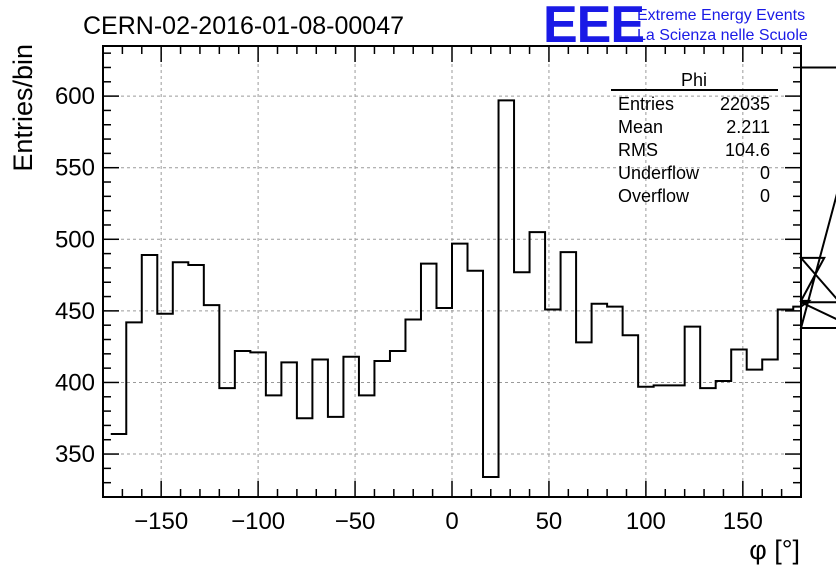 The width and height of the screenshot is (836, 572). I want to click on stats-rms-label: RMS, so click(638, 150).